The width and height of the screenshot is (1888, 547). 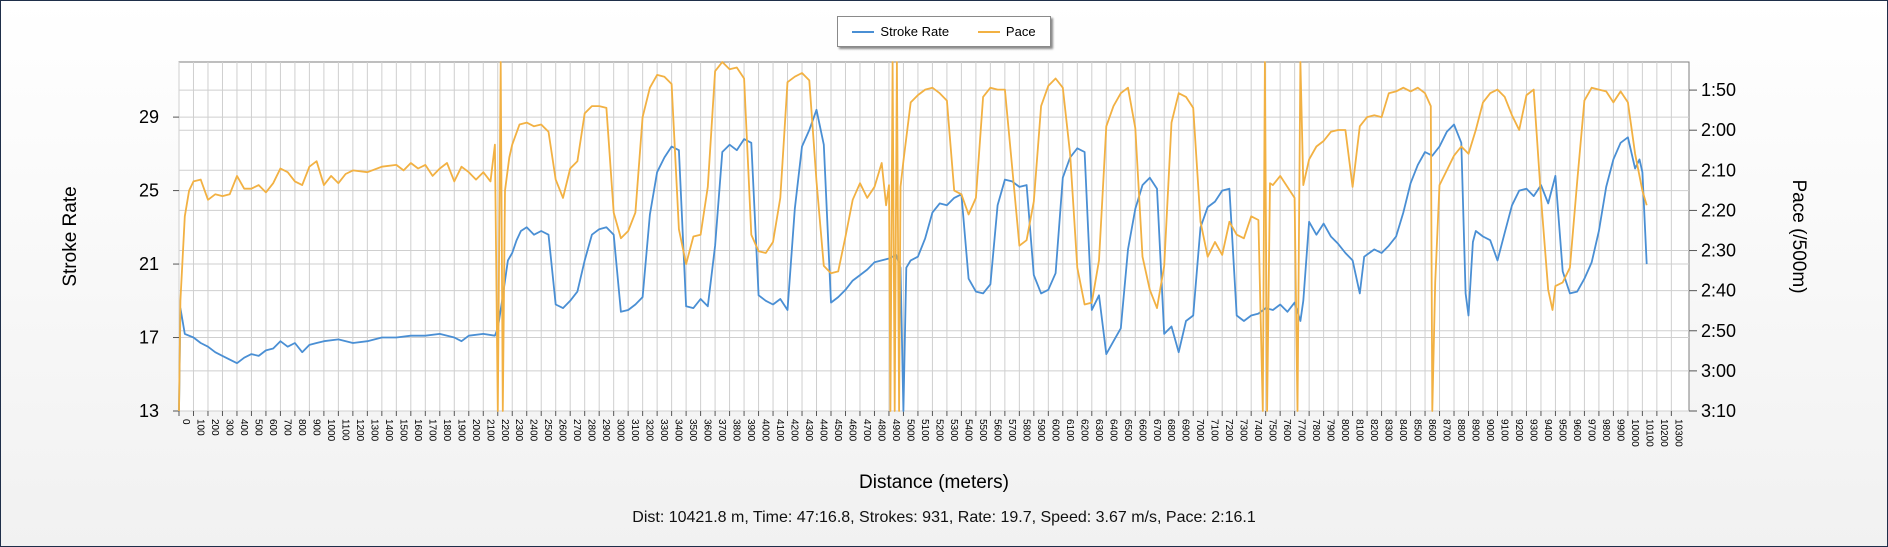 I want to click on y2-tick-label: 3:10, so click(x=1718, y=411).